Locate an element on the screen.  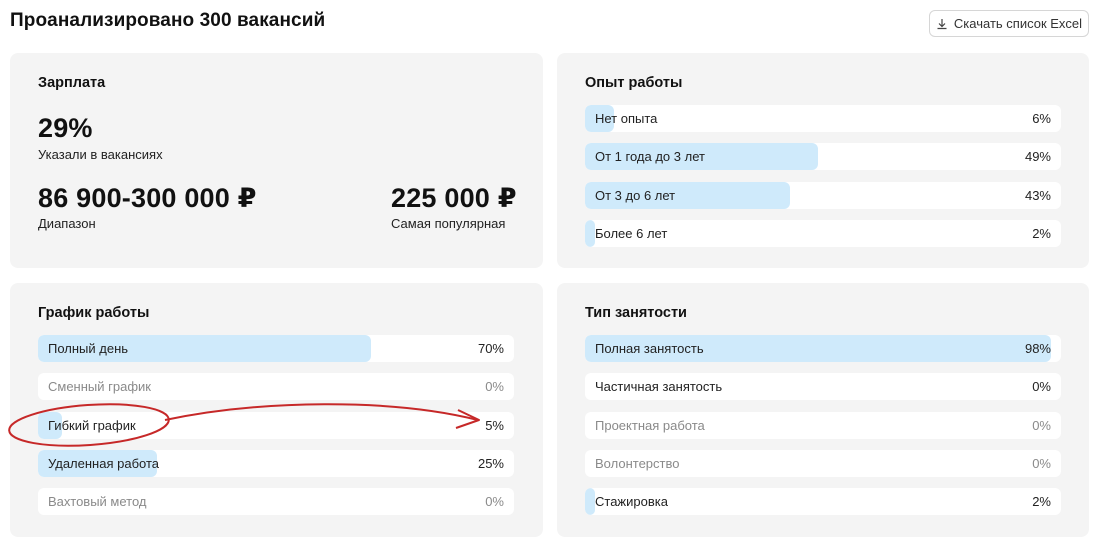
schedule-title: График работы is located at coordinates (94, 313).